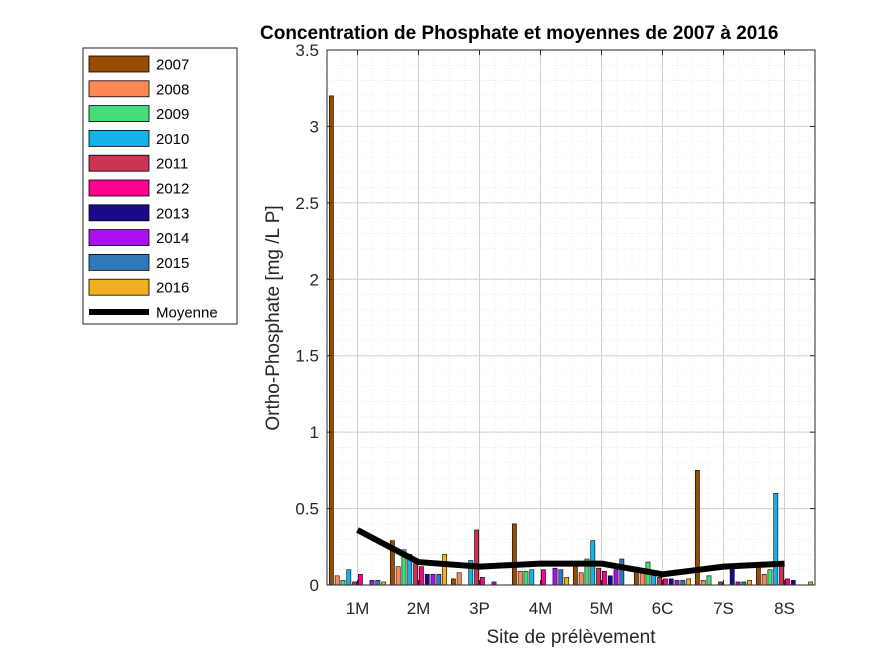  I want to click on bar-2013-6C, so click(671, 582).